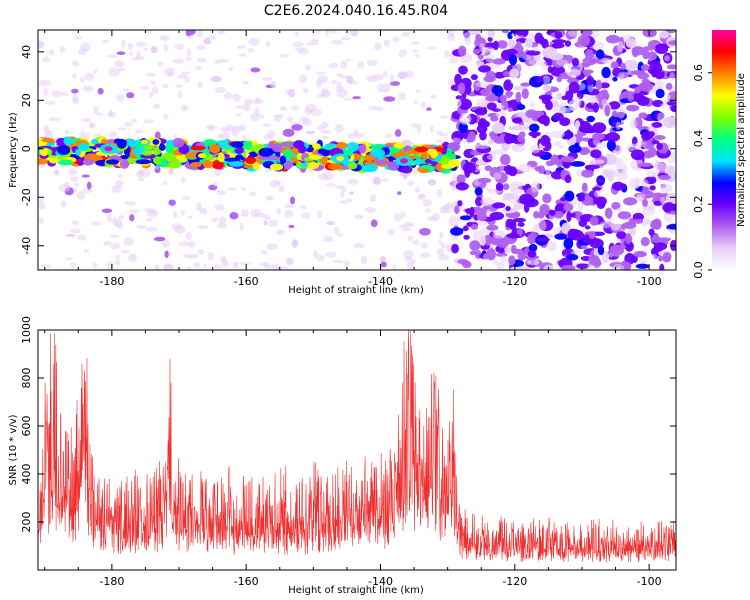 The width and height of the screenshot is (750, 600). I want to click on y-tick-label: 20, so click(26, 100).